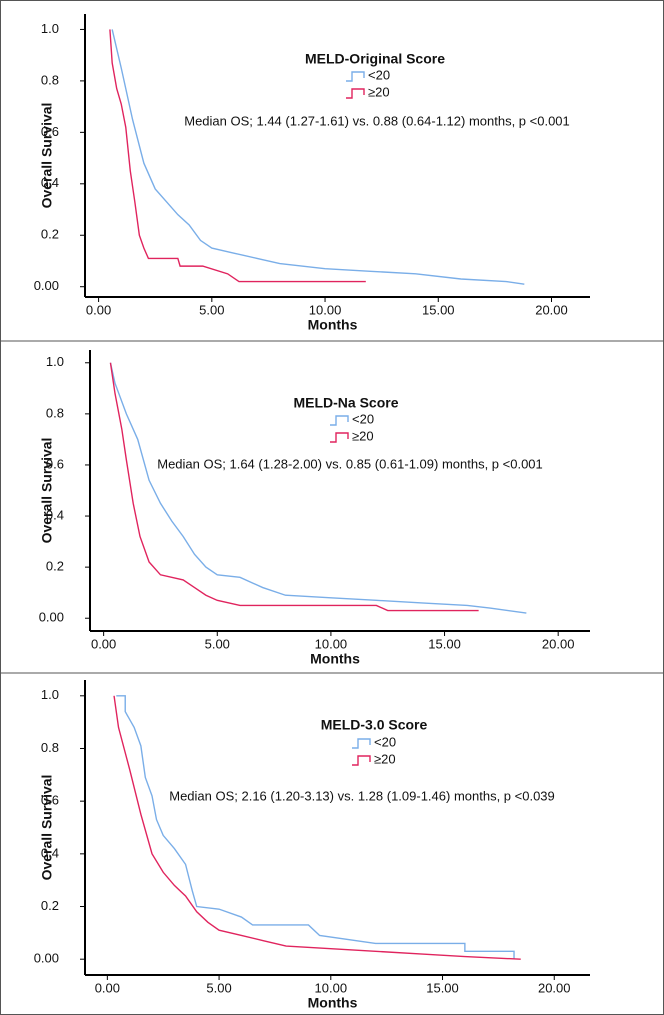 Image resolution: width=664 pixels, height=1015 pixels. I want to click on legend-title: MELD-Na Score, so click(345, 403).